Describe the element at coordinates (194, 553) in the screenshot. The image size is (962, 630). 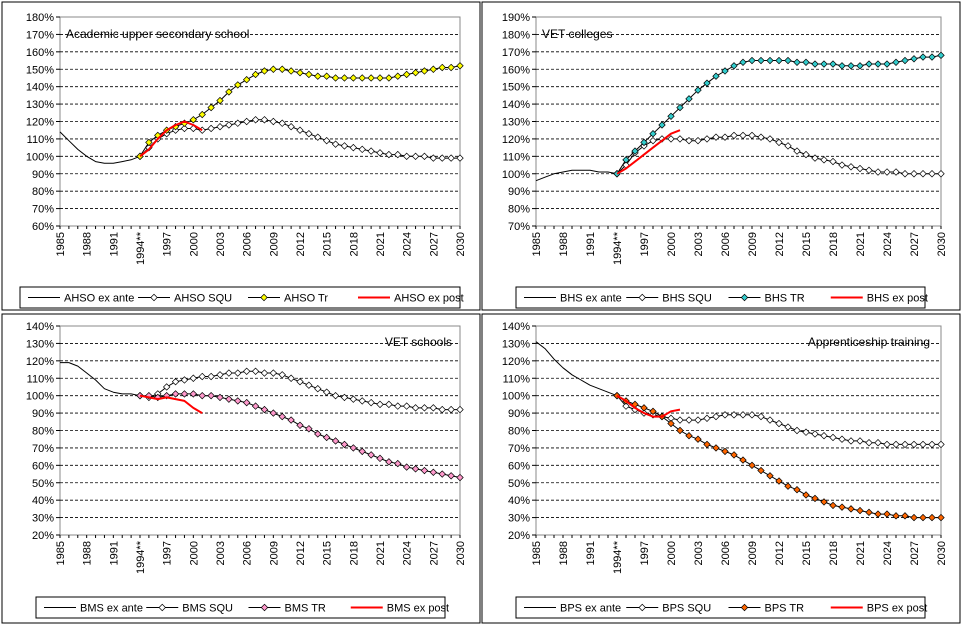
I see `x-tick-label: 2000` at that location.